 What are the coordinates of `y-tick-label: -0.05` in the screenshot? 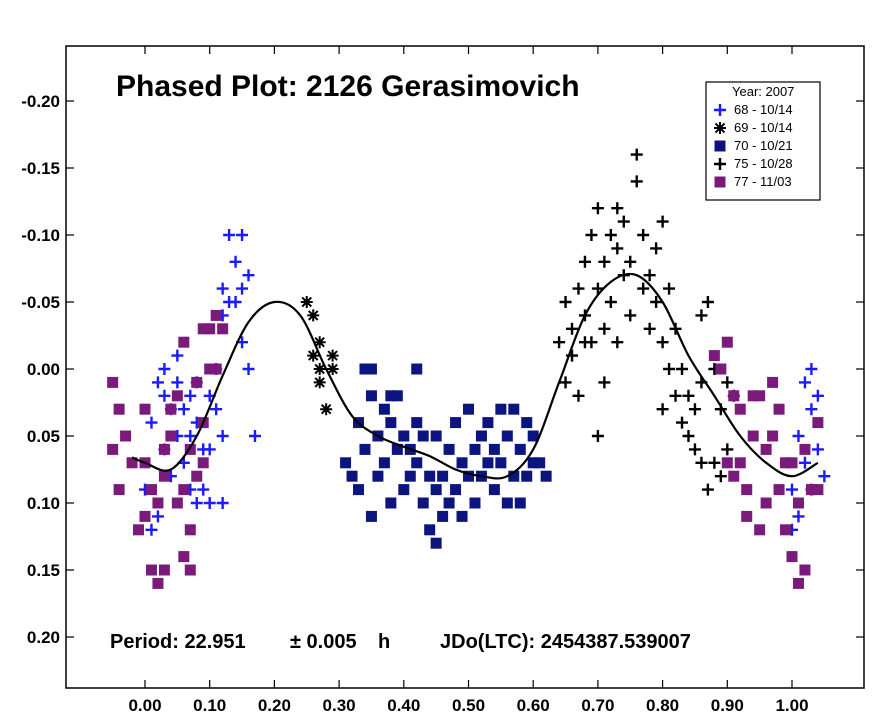 It's located at (40, 302).